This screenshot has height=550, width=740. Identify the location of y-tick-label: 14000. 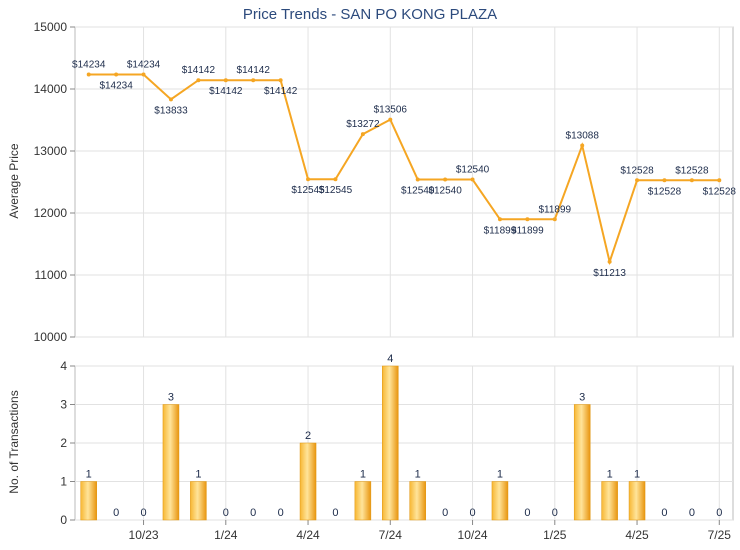
(51, 89).